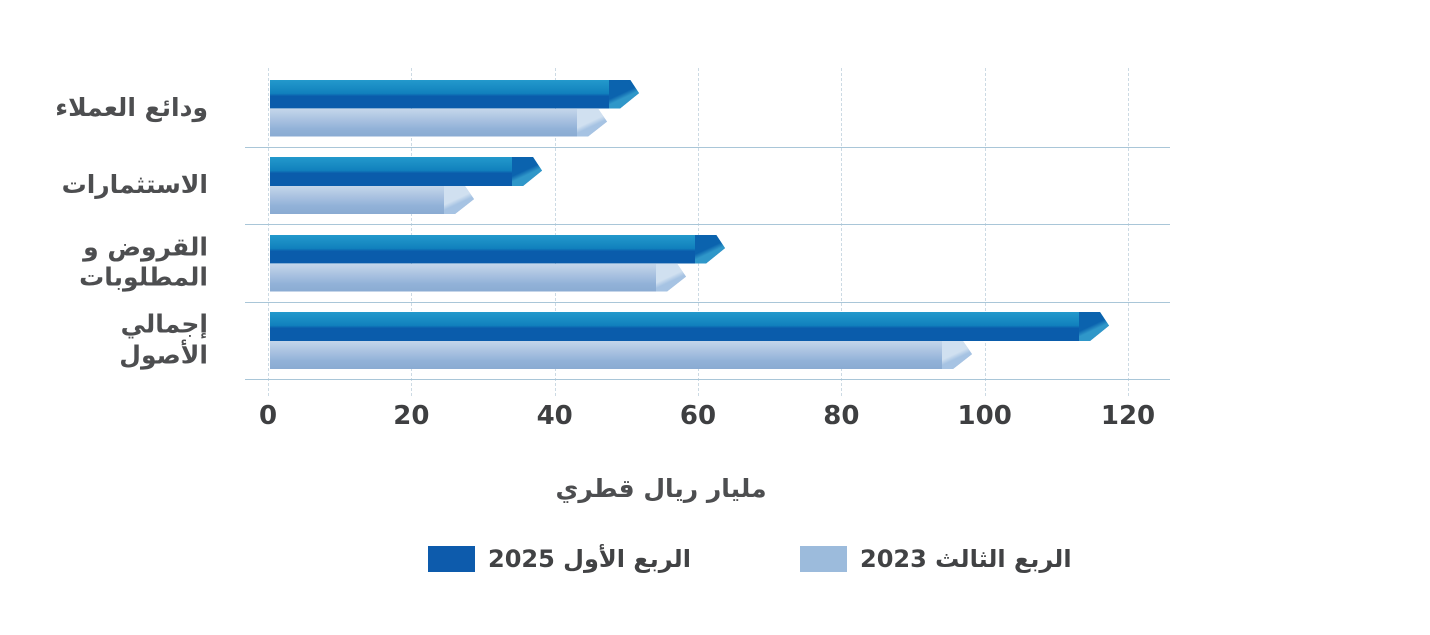 The width and height of the screenshot is (1430, 635). I want to click on legend-label-q3-2023: الربع الثالث 2023, so click(966, 559).